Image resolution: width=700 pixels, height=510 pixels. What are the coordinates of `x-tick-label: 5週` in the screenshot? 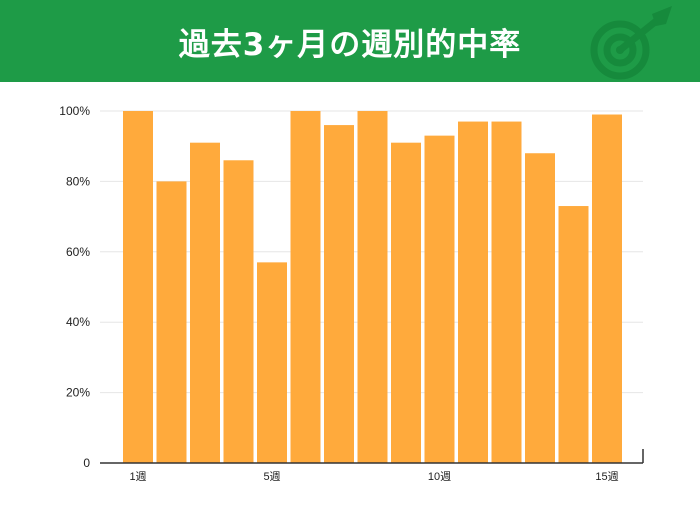 It's located at (271, 476).